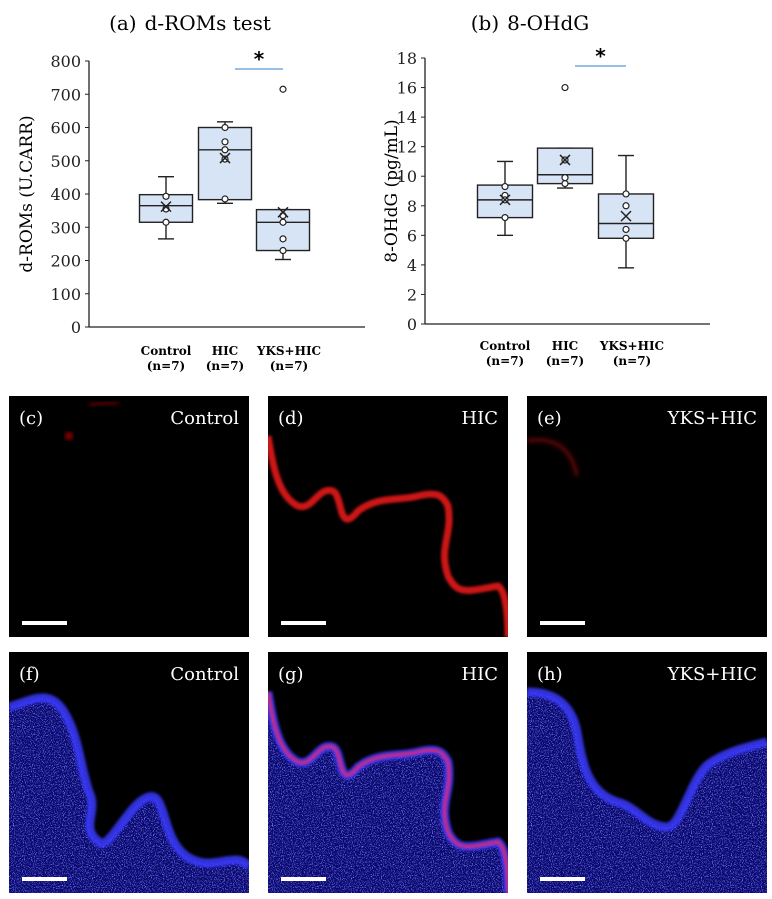 The width and height of the screenshot is (772, 899). I want to click on y-tick-label: 4, so click(412, 265).